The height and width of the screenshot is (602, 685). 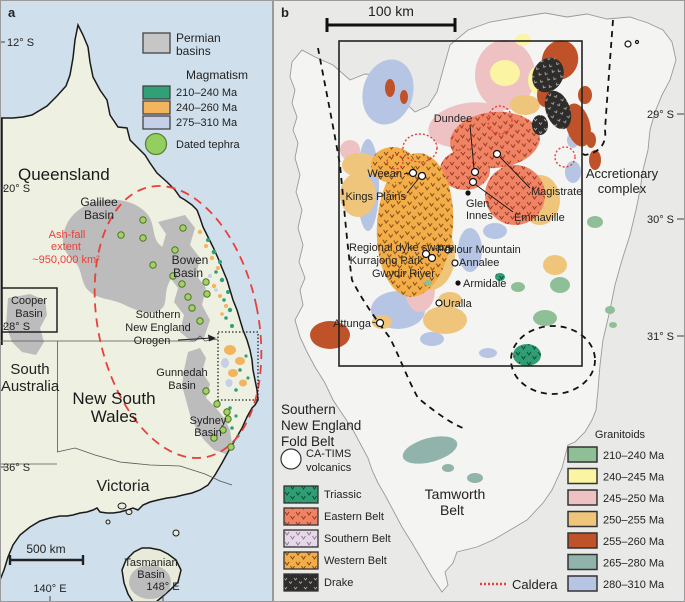 I want to click on panel-b-label: b, so click(x=285, y=12).